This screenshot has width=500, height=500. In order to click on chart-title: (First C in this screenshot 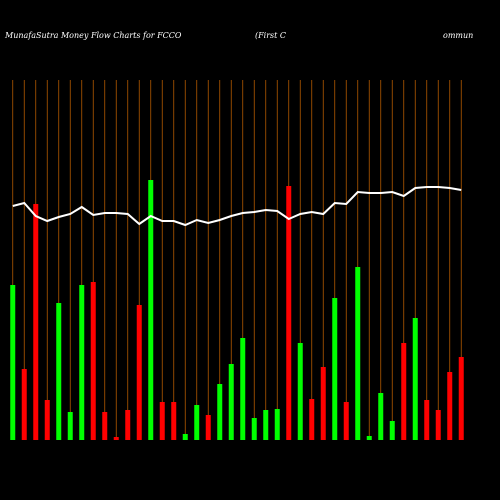, I will do `click(270, 35)`.